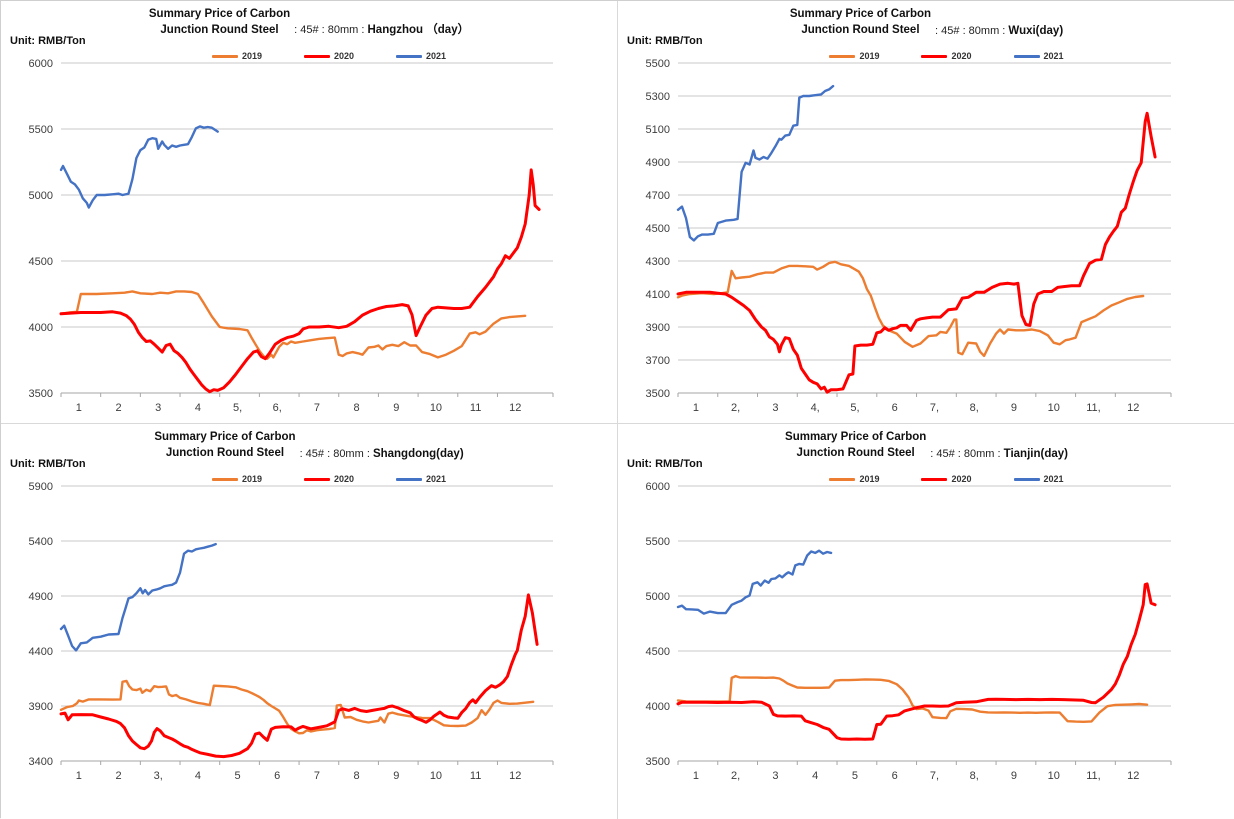 This screenshot has height=819, width=1234. What do you see at coordinates (41, 487) in the screenshot?
I see `y-tick-label: 5900` at bounding box center [41, 487].